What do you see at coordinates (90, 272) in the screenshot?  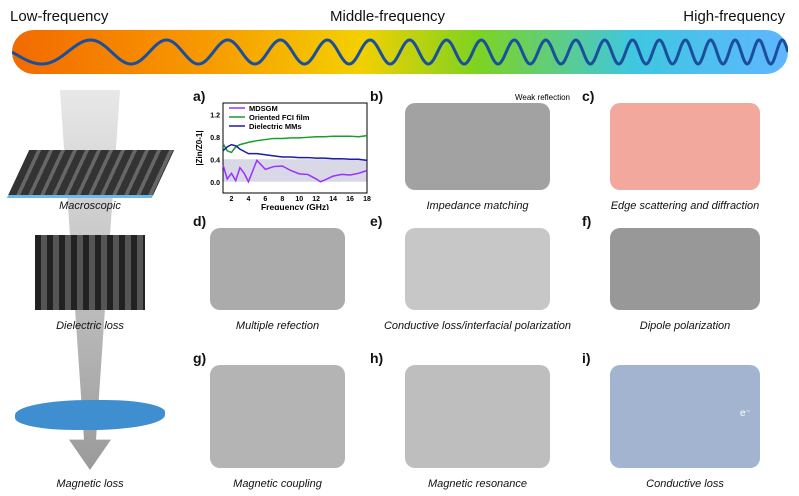 I see `dielectric-image` at bounding box center [90, 272].